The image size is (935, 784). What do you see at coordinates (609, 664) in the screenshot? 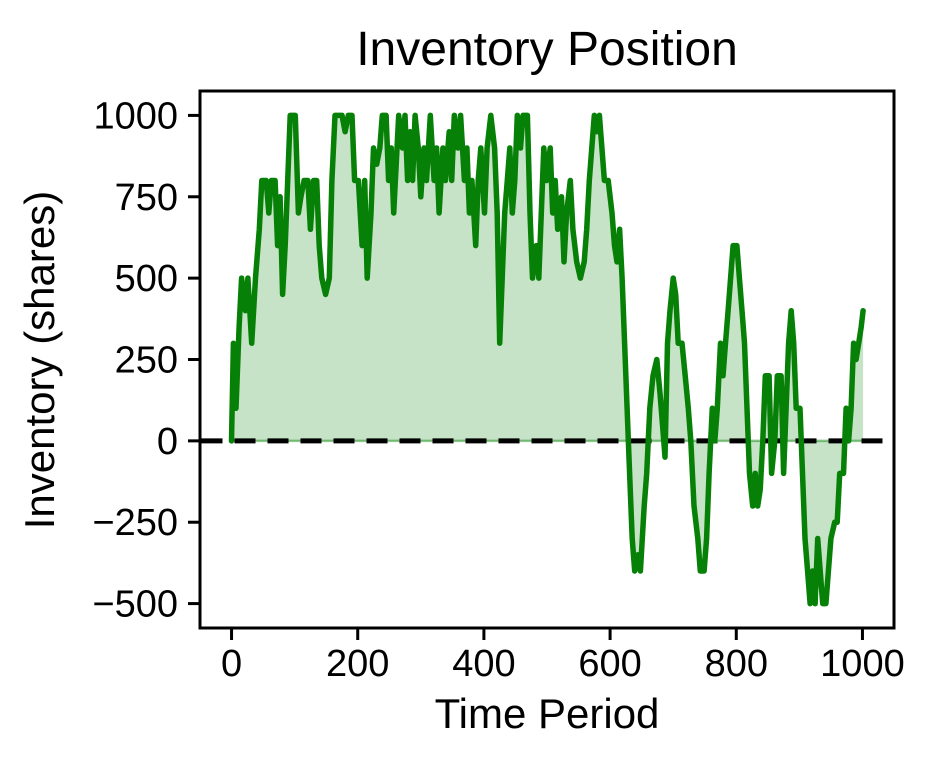
I see `x-tick-label: 600` at bounding box center [609, 664].